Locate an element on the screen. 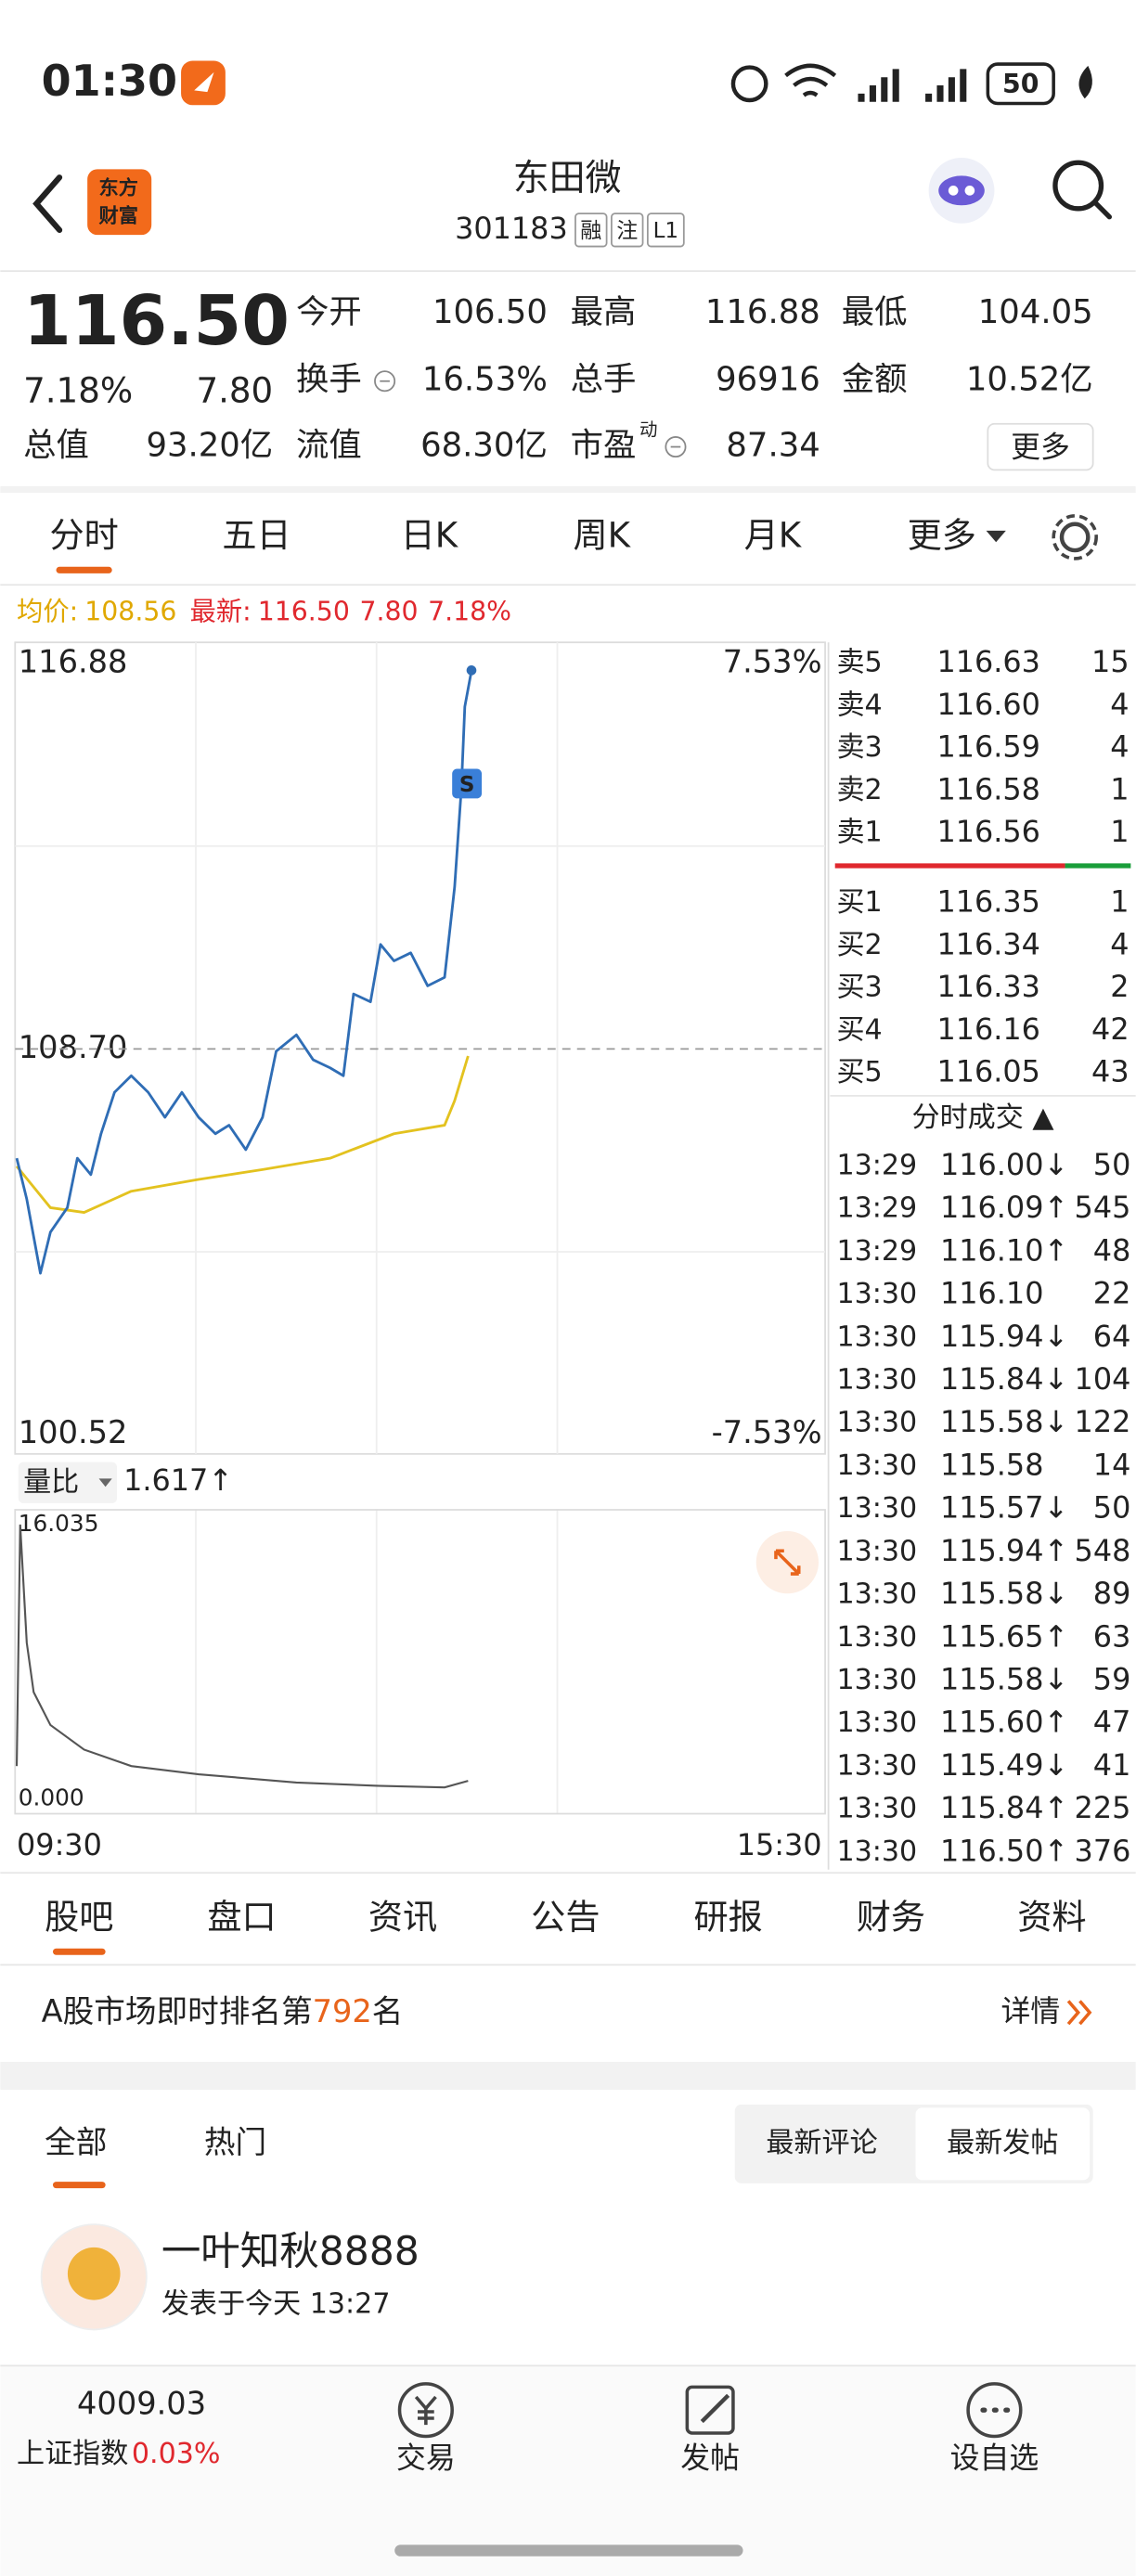 The height and width of the screenshot is (2576, 1136). volume-ratio-line is located at coordinates (242, 1656).